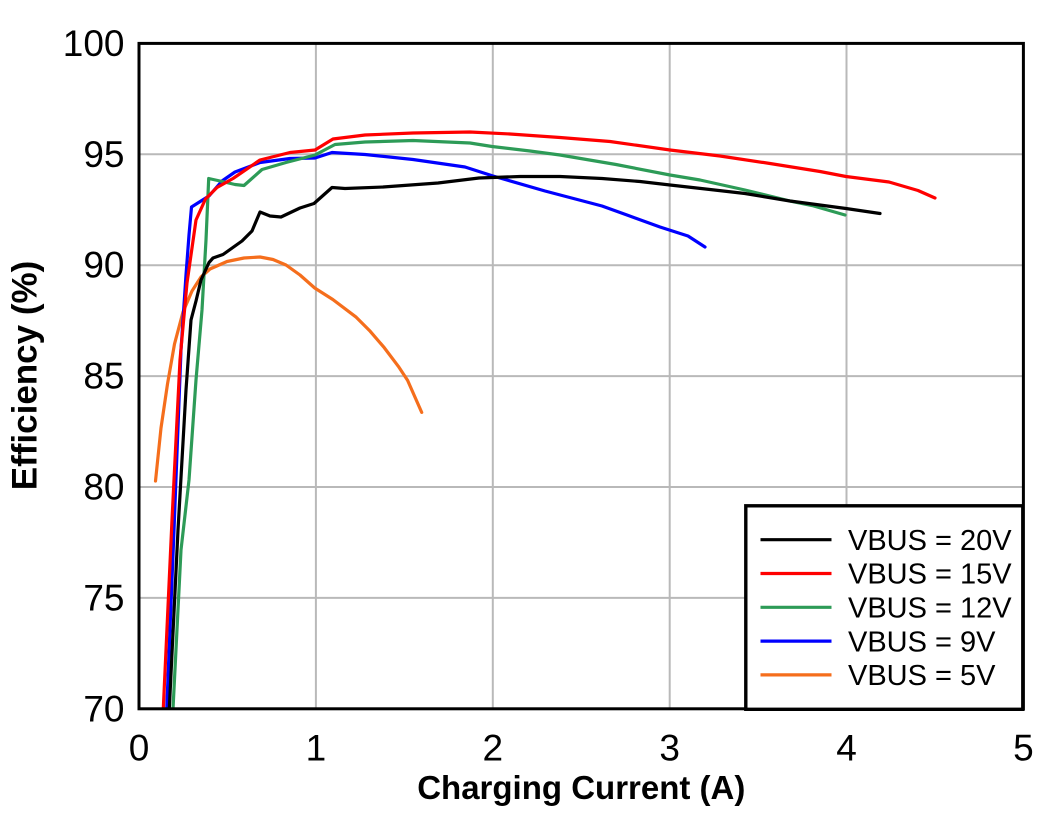  Describe the element at coordinates (25, 376) in the screenshot. I see `svg-text: Efficiency (%)` at that location.